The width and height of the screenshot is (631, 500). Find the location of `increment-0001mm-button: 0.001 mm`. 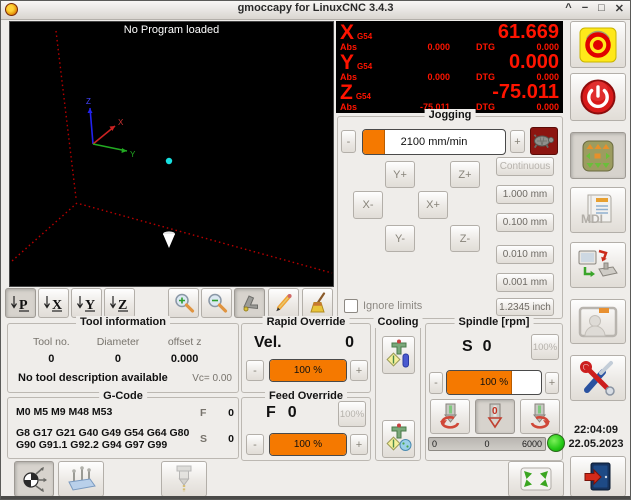

increment-0001mm-button: 0.001 mm is located at coordinates (525, 282).